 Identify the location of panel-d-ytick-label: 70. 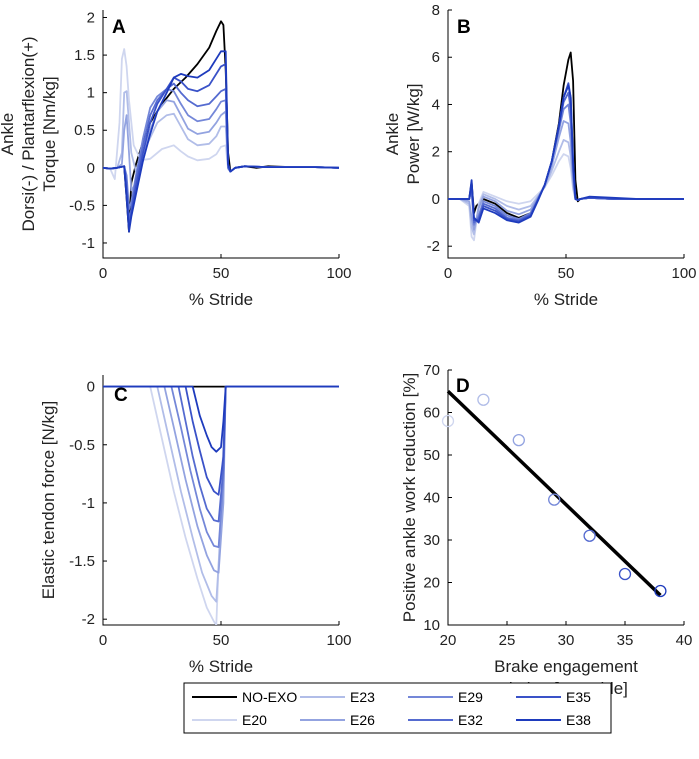
(431, 370).